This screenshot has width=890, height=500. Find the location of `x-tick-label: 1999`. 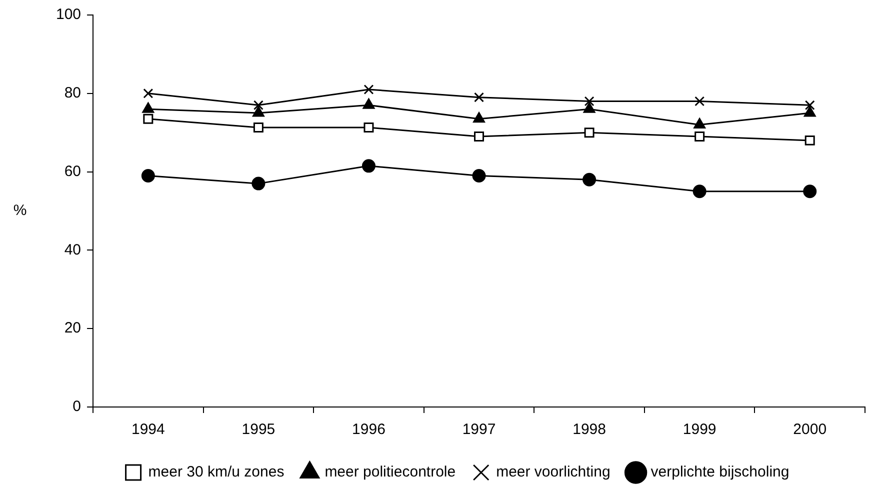

x-tick-label: 1999 is located at coordinates (699, 429).